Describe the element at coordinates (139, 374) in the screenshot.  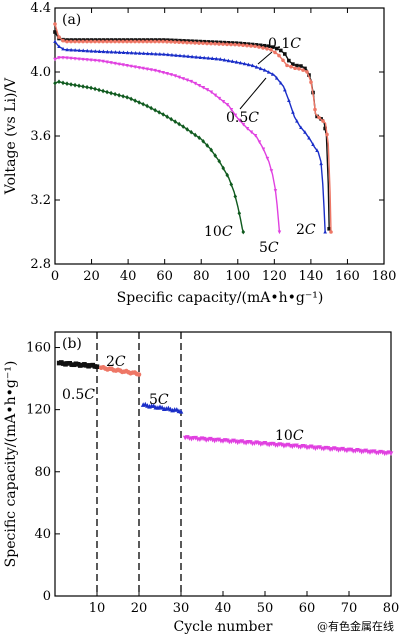
I see `segment-2C-point` at that location.